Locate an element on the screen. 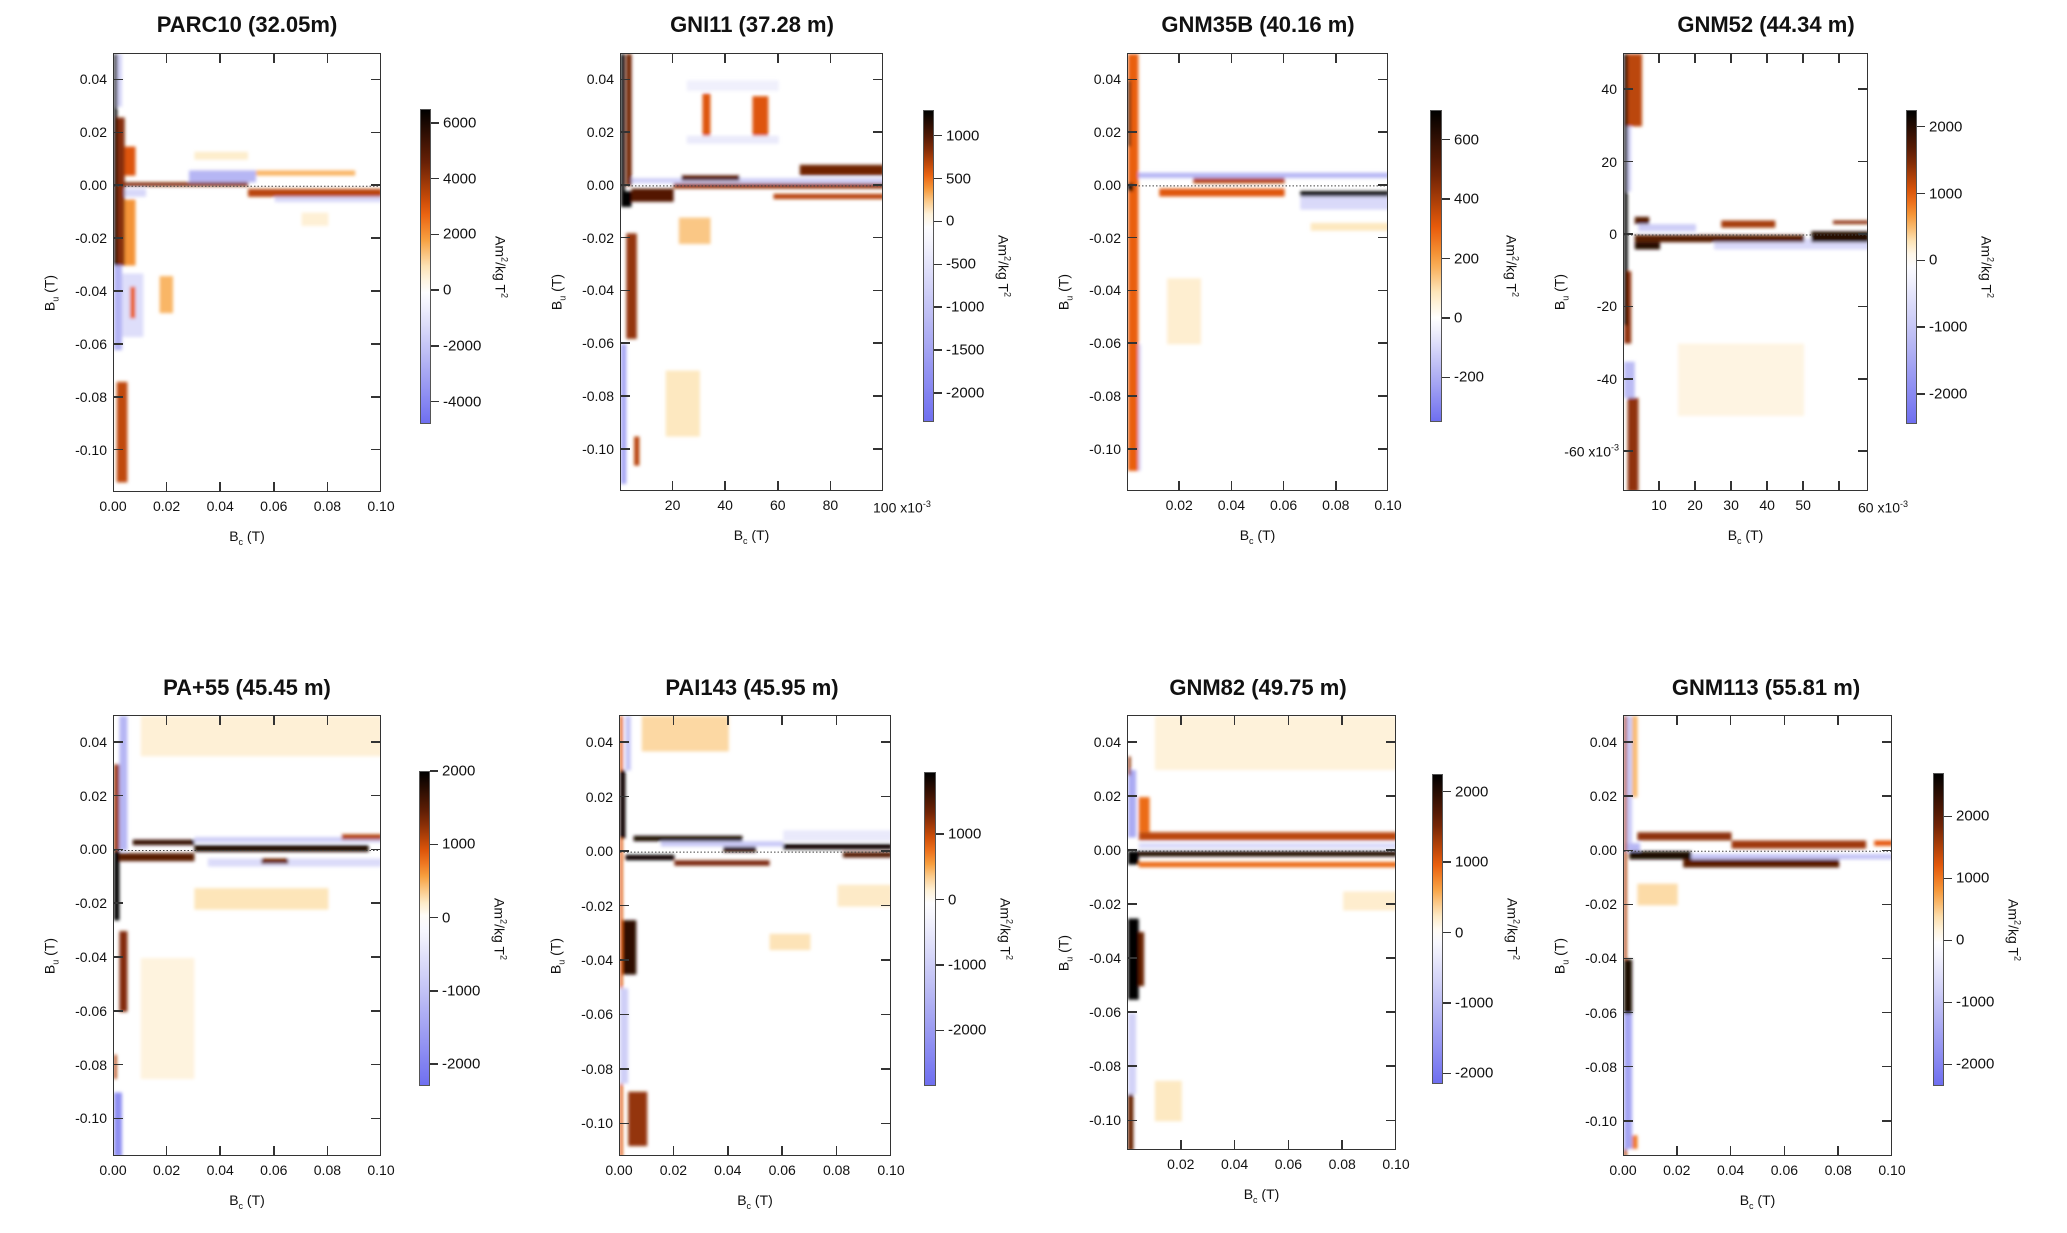 The width and height of the screenshot is (2067, 1233). y-label-main: B is located at coordinates (1063, 966).